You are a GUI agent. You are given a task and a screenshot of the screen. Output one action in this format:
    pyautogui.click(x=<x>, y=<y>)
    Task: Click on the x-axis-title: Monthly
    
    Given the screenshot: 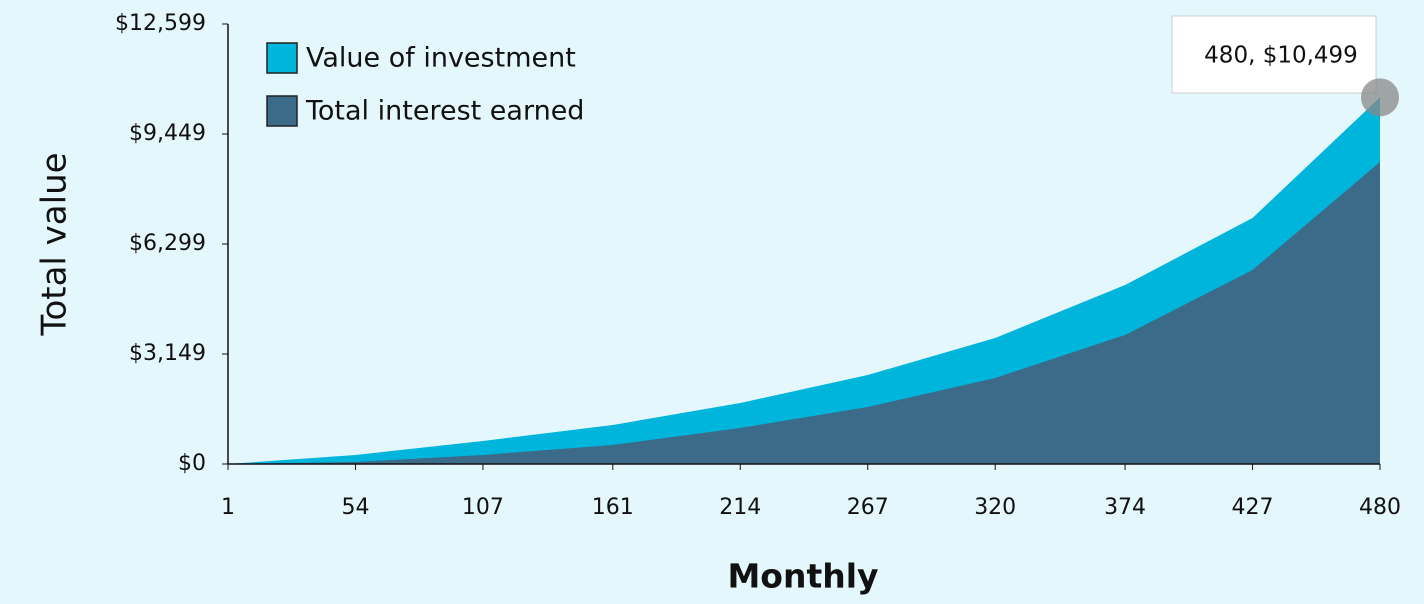 What is the action you would take?
    pyautogui.click(x=802, y=576)
    